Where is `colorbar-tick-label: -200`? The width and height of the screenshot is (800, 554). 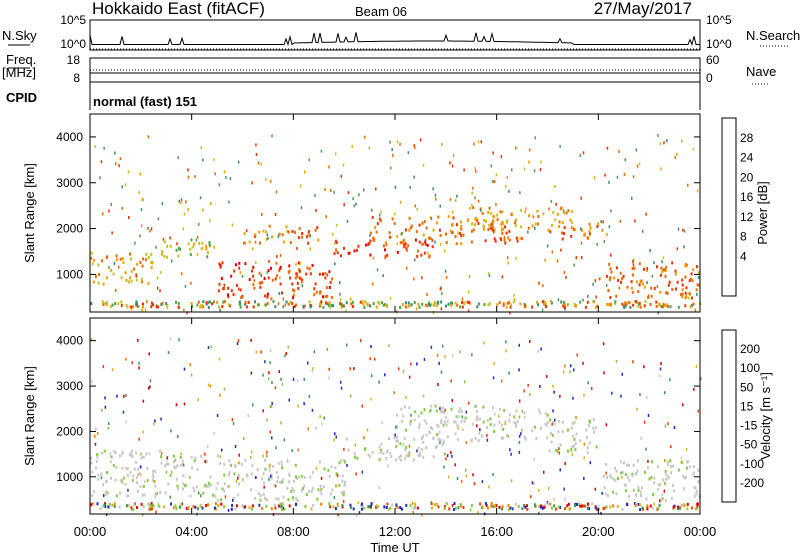
colorbar-tick-label: -200 is located at coordinates (752, 483).